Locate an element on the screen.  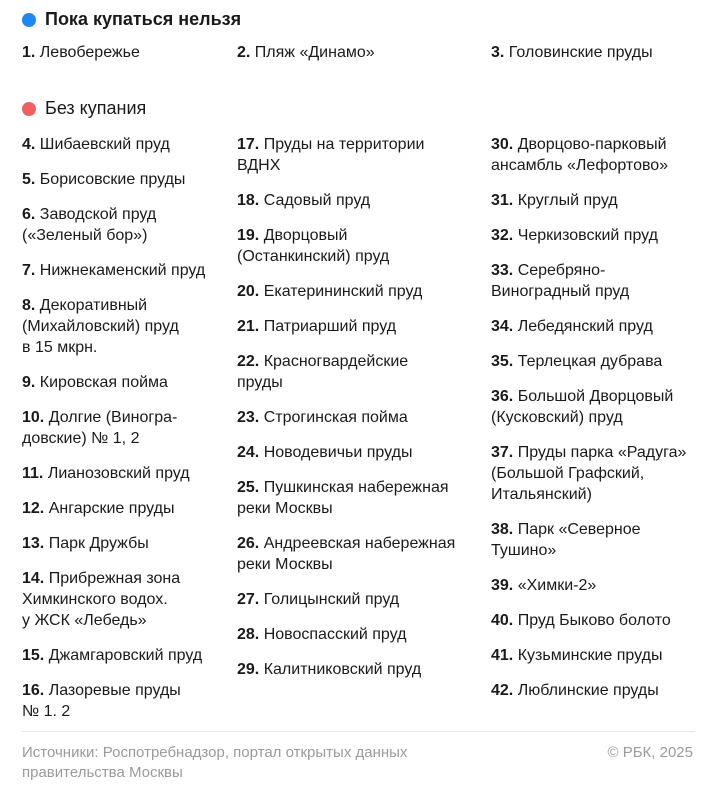
item-number: 28. is located at coordinates (248, 634).